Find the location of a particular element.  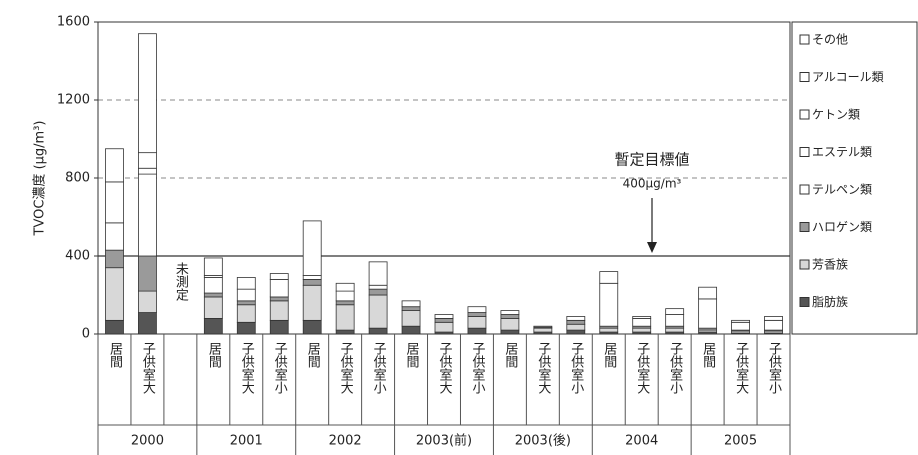

legend-label: アルコール類 is located at coordinates (848, 77).